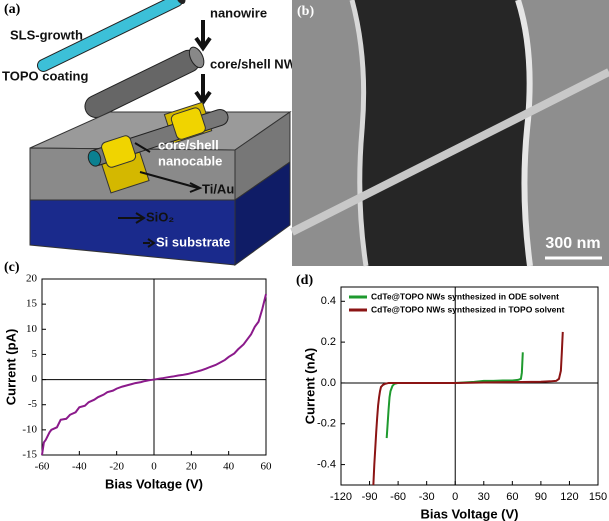  I want to click on y-tick-label: 15, so click(32, 304).